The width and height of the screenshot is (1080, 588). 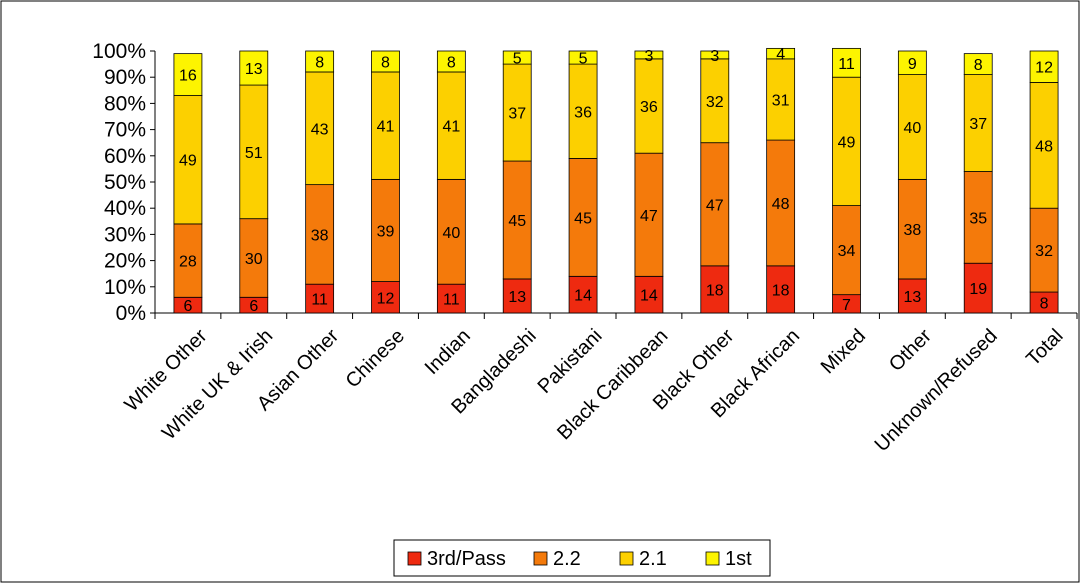 I want to click on data-label-2-2: 34, so click(x=847, y=251).